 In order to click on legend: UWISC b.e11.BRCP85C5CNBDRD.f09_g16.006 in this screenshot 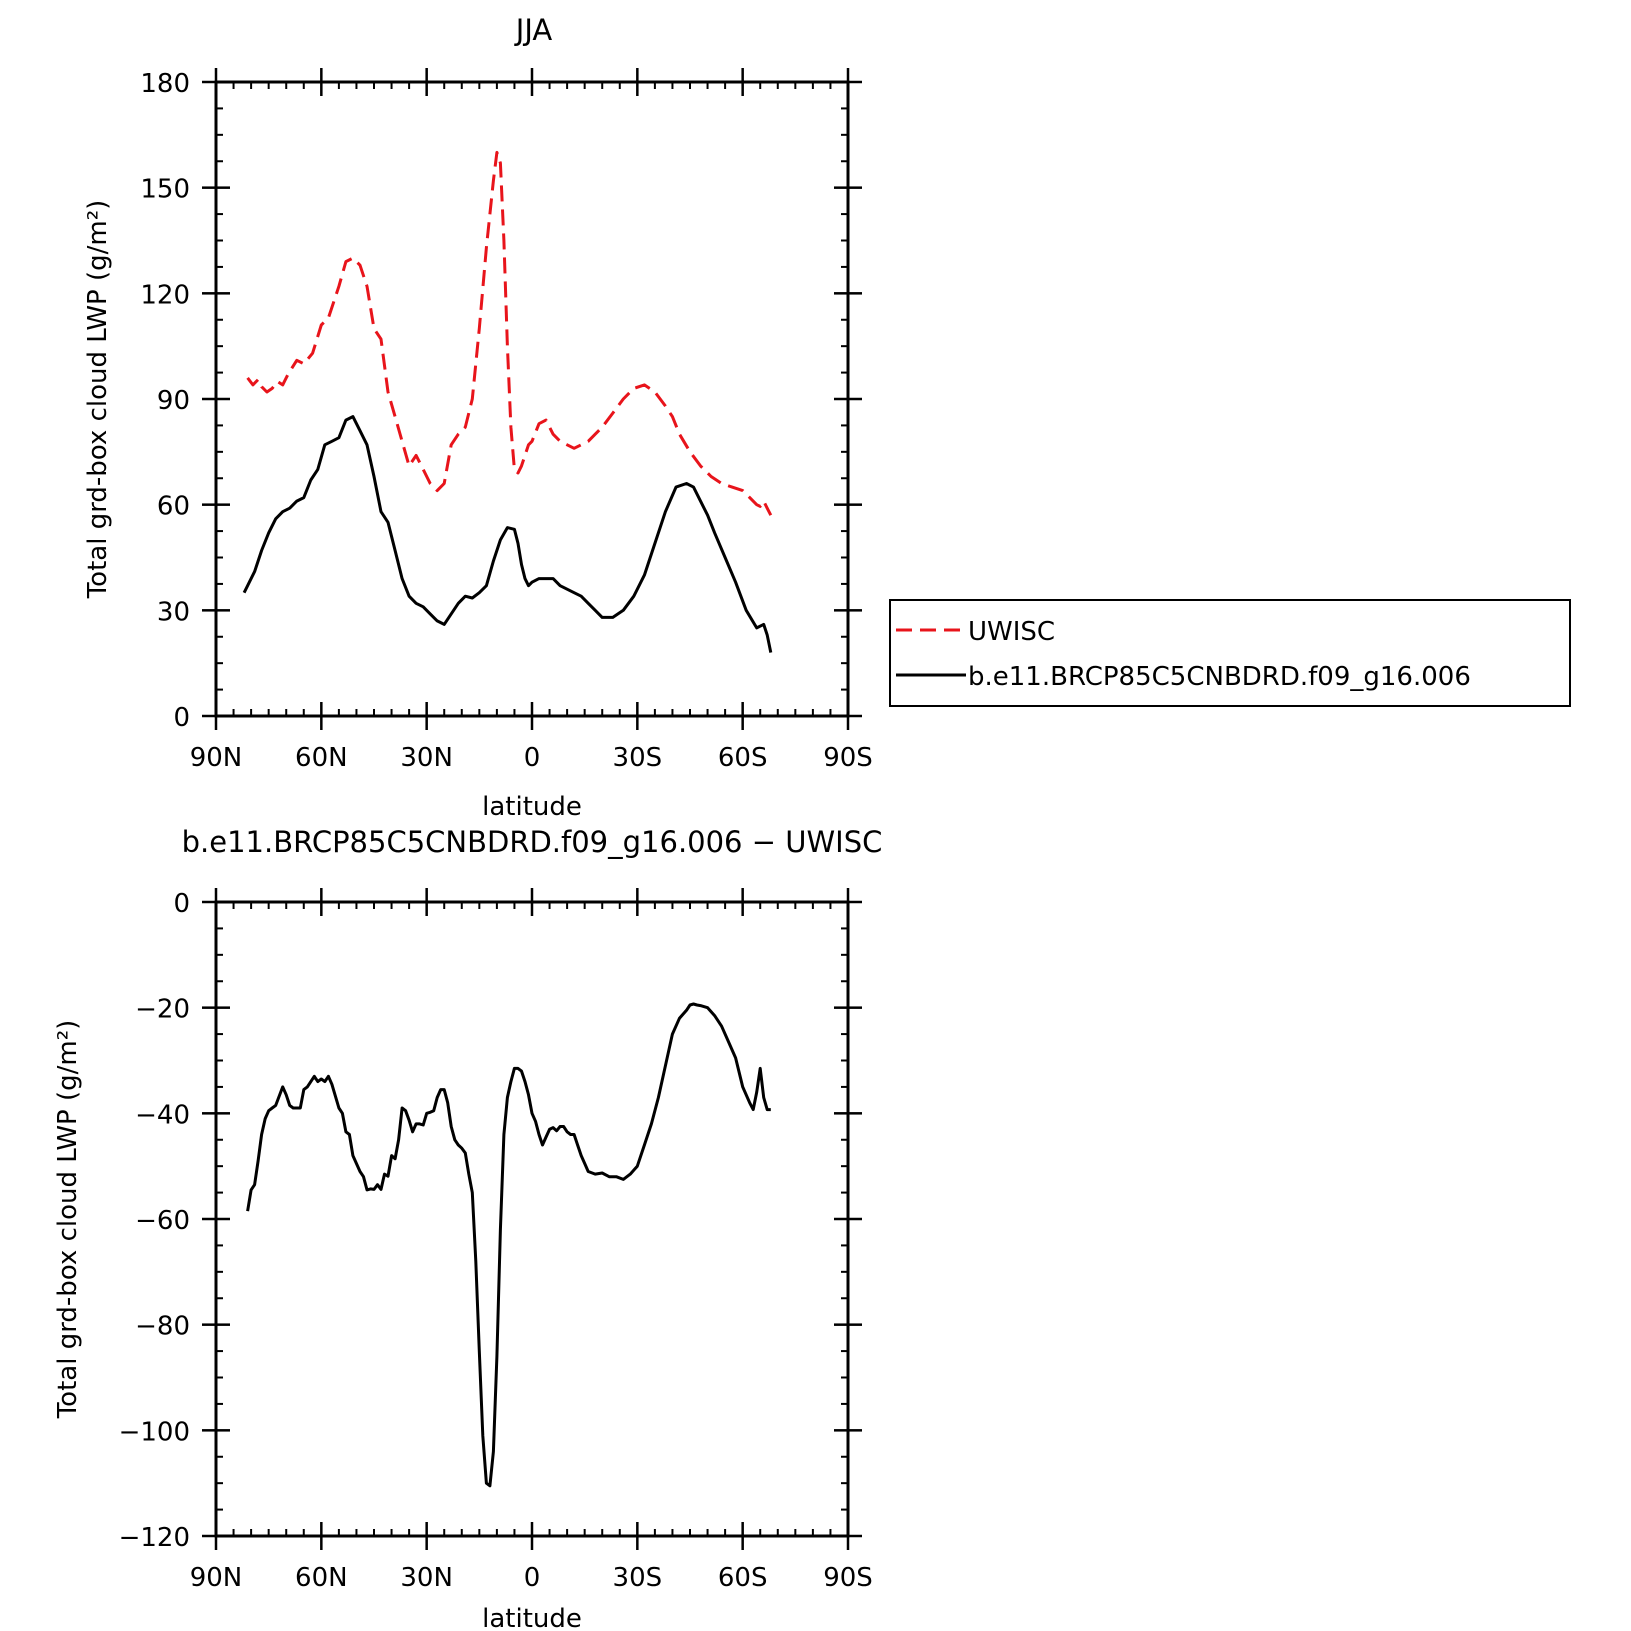, I will do `click(1230, 653)`.